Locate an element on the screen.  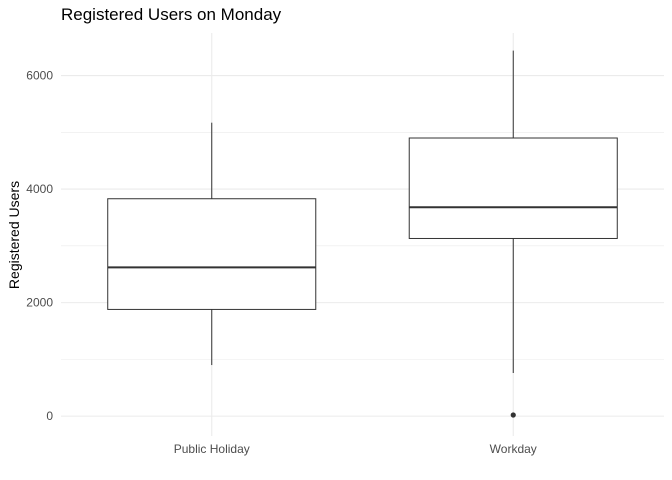
x-tick-label: Workday is located at coordinates (513, 449).